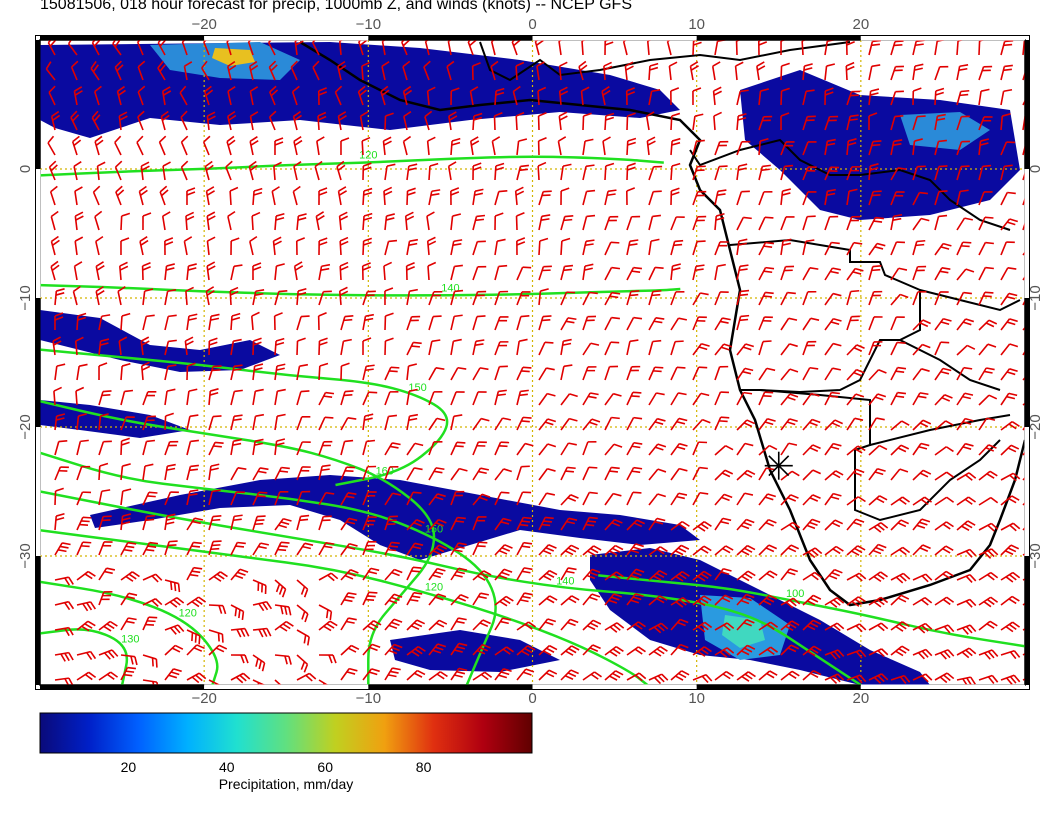 The image size is (1056, 816). I want to click on lon-tick-label-bottom: 10, so click(696, 698).